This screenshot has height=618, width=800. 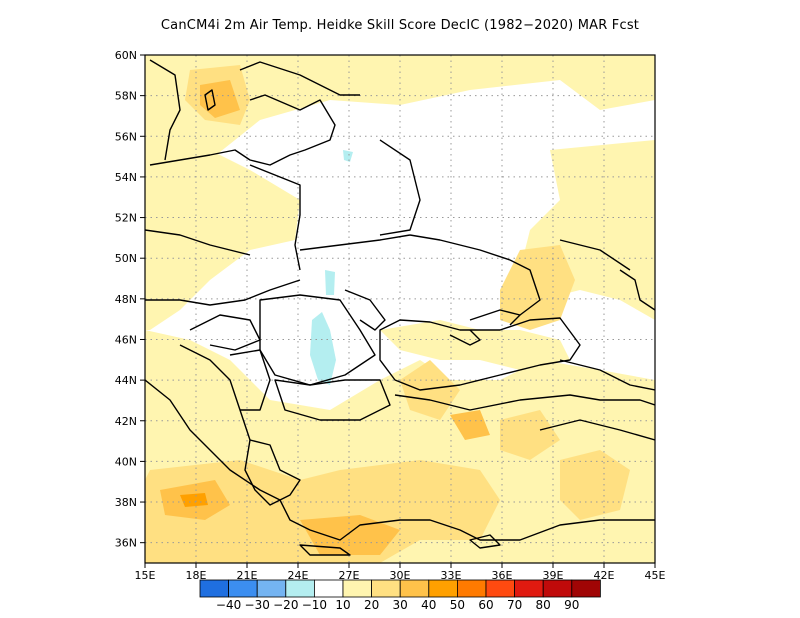 I want to click on shade-30-40-d, so click(x=470, y=425).